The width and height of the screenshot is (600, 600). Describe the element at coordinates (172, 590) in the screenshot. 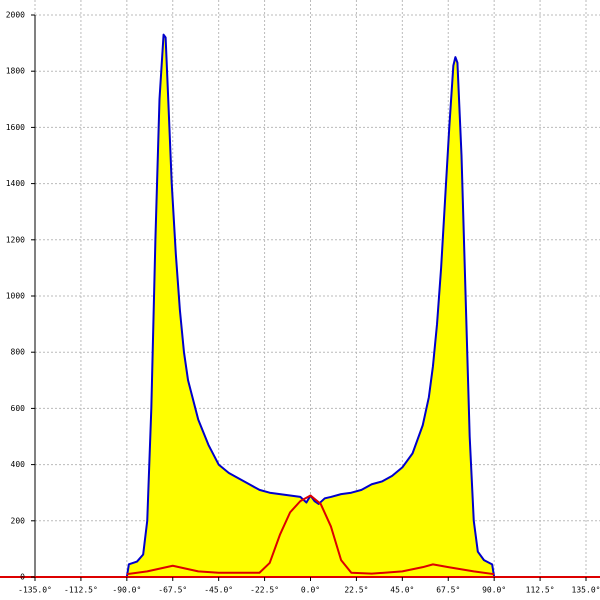

I see `x-tick-label: -67.5°` at that location.